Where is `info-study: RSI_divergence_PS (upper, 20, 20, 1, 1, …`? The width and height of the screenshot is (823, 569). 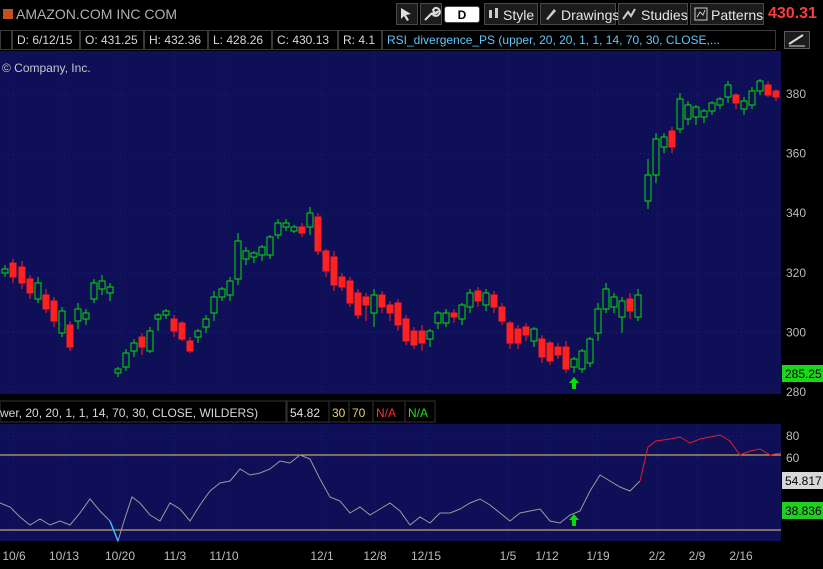 info-study: RSI_divergence_PS (upper, 20, 20, 1, 1, … is located at coordinates (579, 40).